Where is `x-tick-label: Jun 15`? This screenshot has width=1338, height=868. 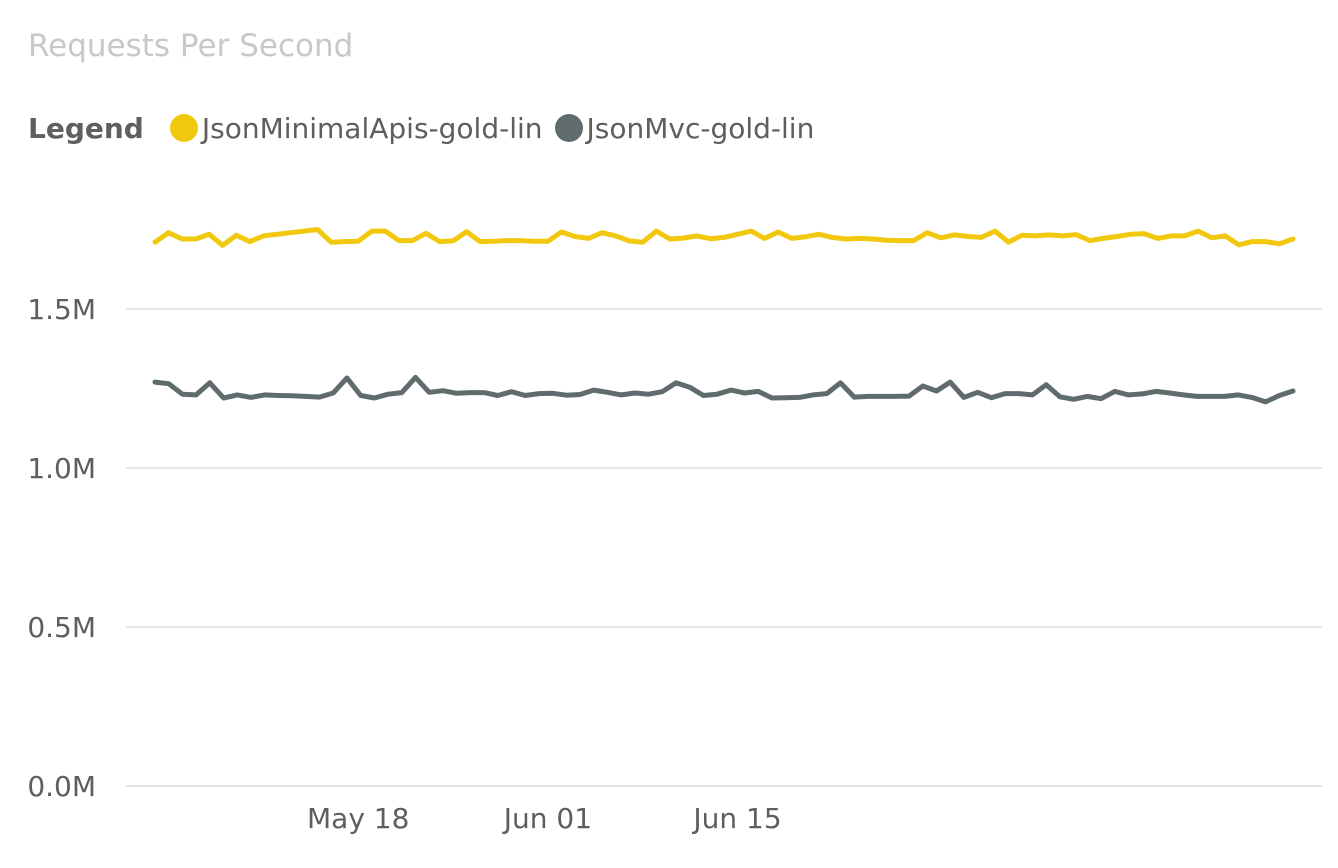 x-tick-label: Jun 15 is located at coordinates (736, 818).